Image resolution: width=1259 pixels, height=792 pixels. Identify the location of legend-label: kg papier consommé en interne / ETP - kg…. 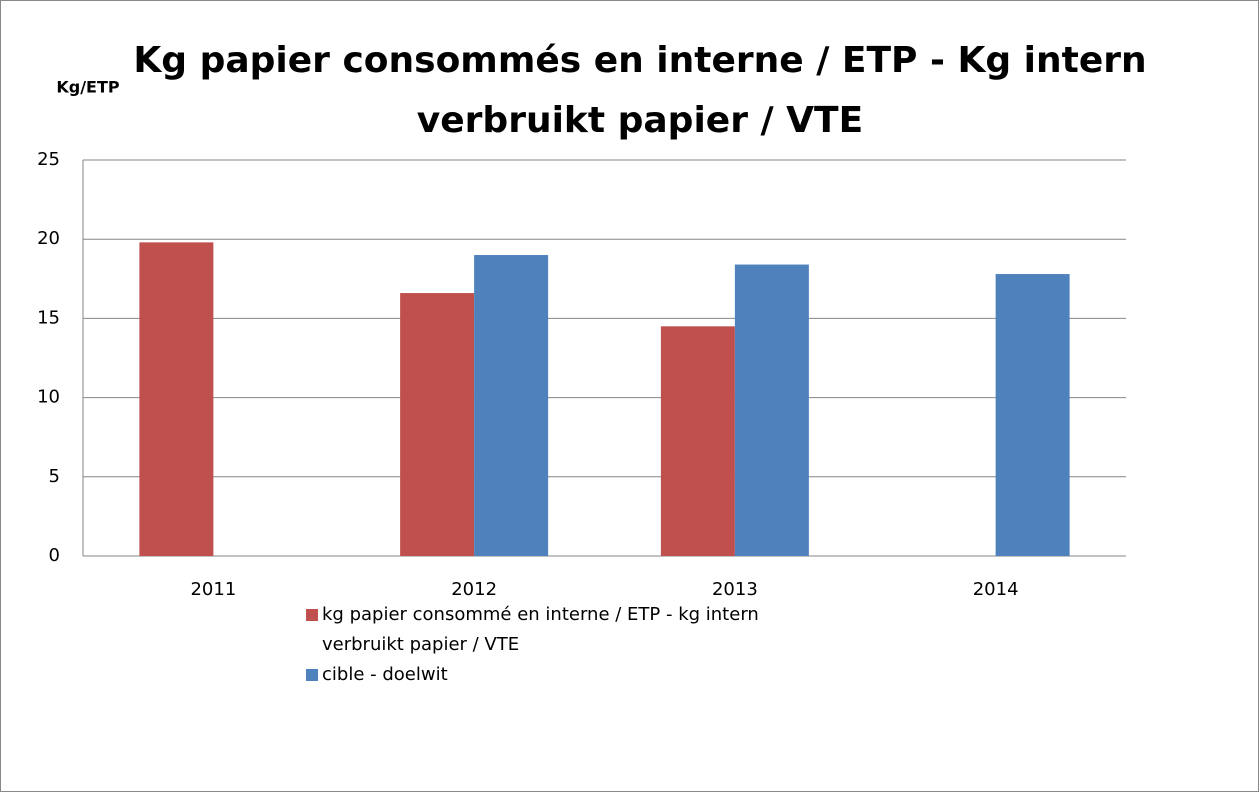
(540, 629).